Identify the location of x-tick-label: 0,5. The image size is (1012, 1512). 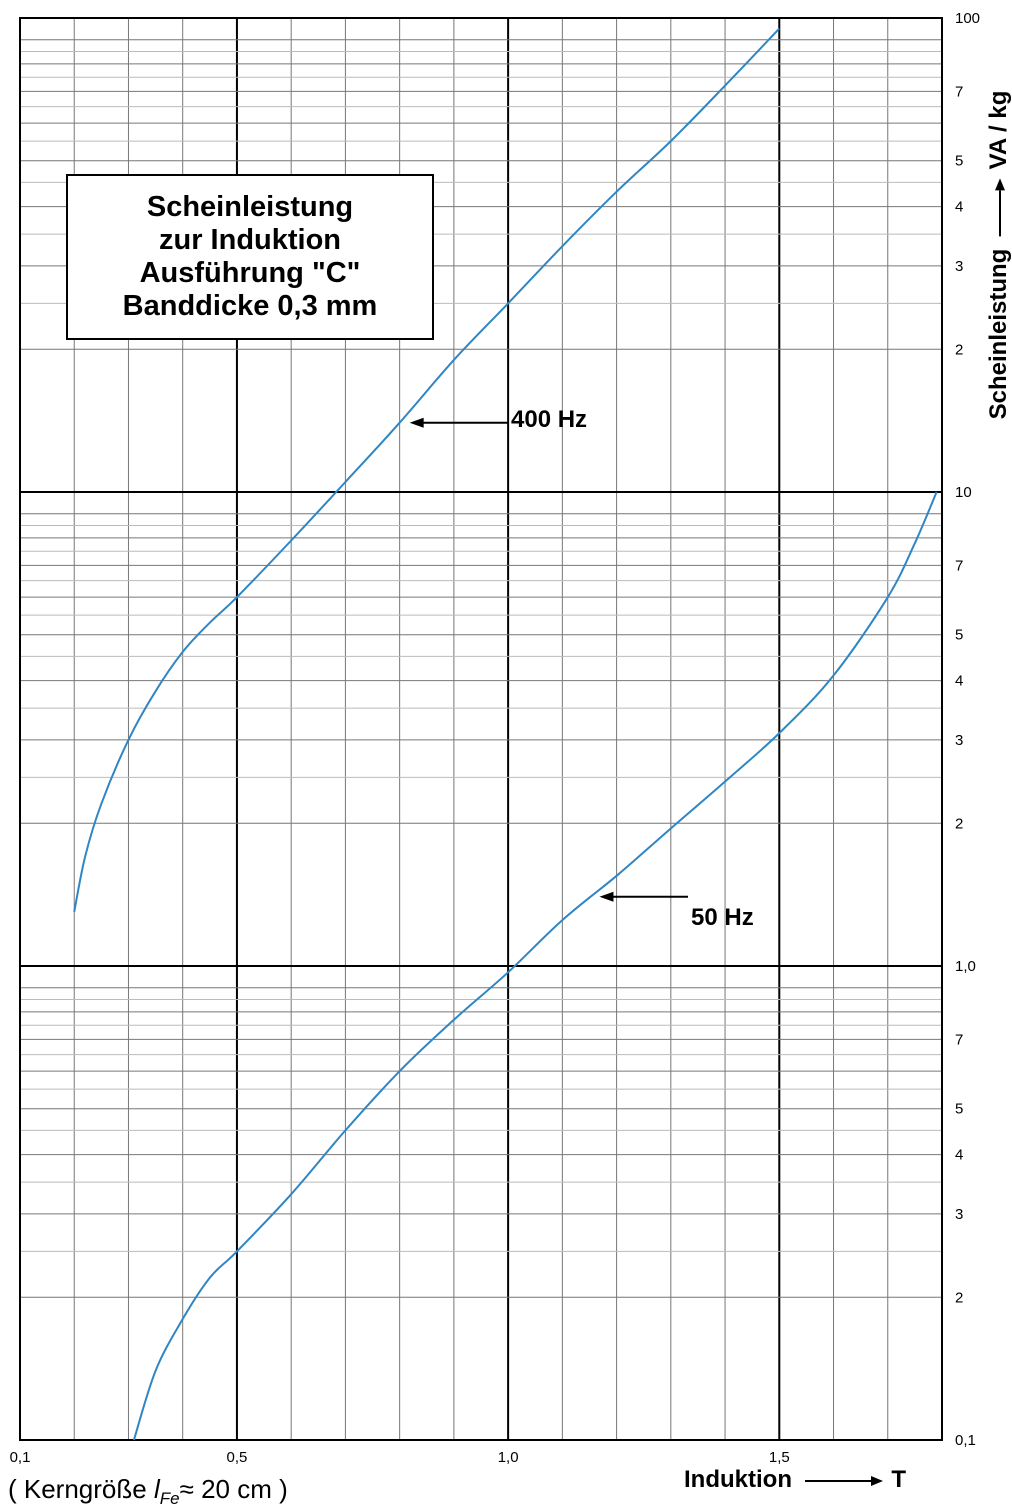
(237, 1457).